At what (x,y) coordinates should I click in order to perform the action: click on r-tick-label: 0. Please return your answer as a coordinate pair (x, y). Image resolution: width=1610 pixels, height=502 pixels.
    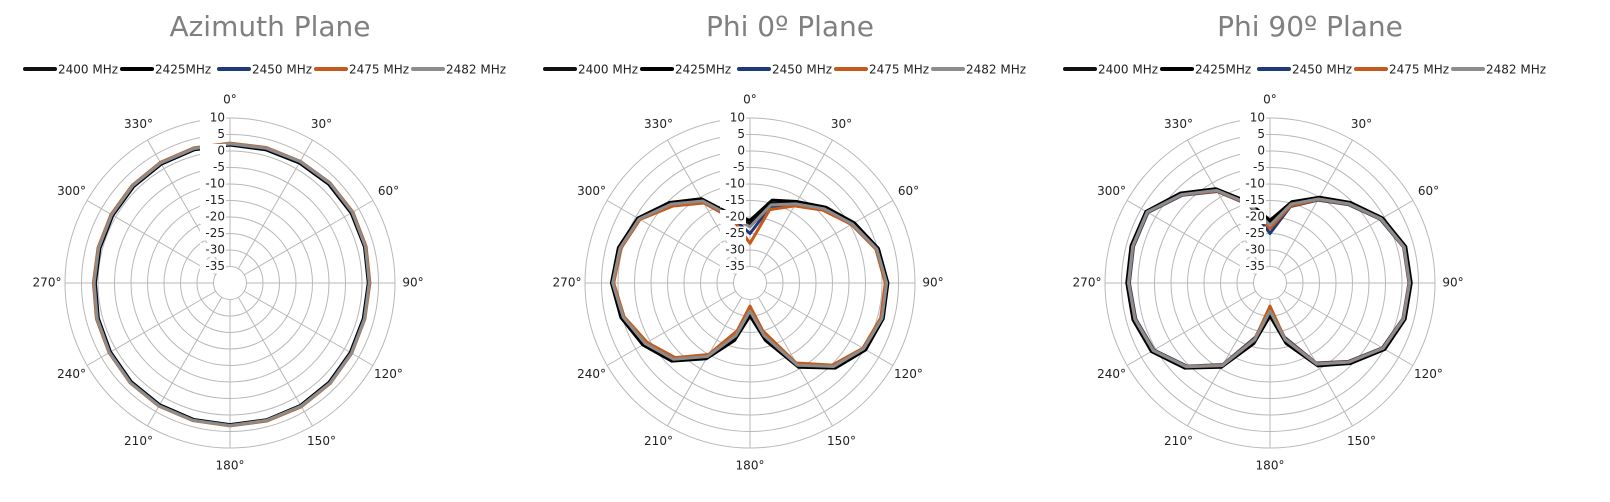
    Looking at the image, I should click on (1261, 151).